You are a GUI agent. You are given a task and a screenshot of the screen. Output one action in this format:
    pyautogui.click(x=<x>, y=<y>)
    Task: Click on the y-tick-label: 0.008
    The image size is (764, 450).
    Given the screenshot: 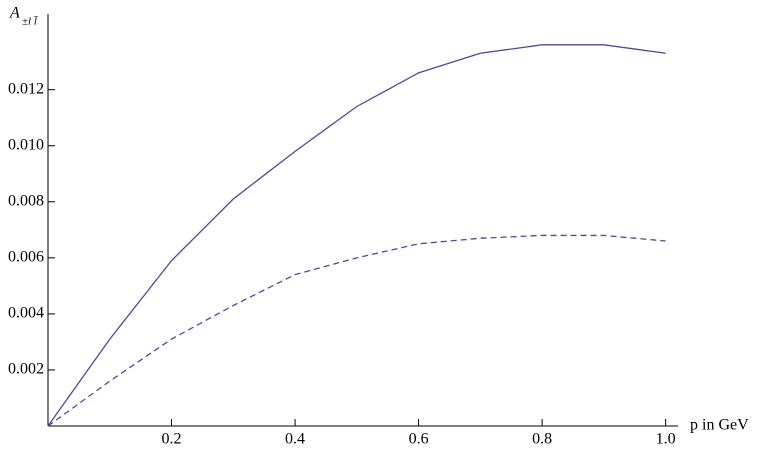 What is the action you would take?
    pyautogui.click(x=26, y=200)
    